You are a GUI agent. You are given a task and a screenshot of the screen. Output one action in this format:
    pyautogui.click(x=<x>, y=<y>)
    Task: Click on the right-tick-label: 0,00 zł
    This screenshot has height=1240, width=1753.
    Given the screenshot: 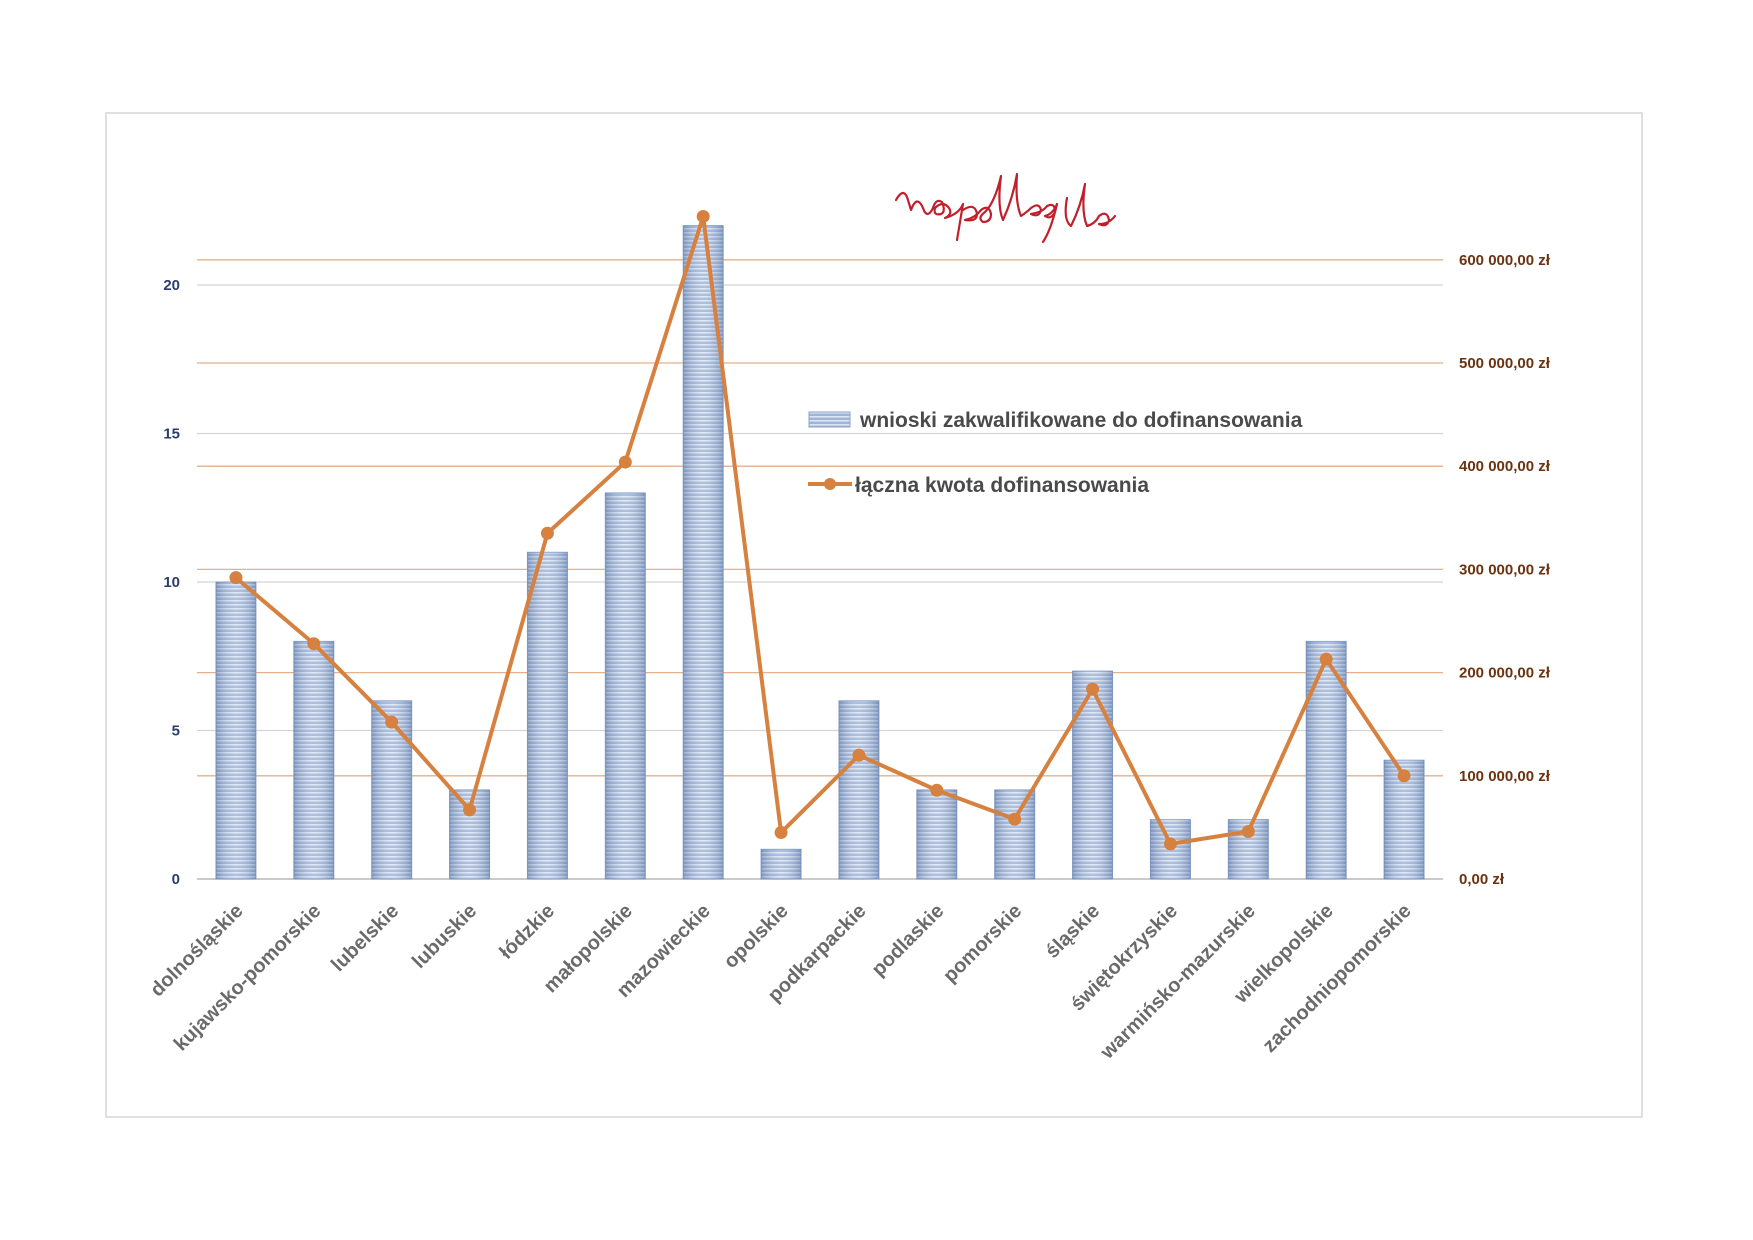 What is the action you would take?
    pyautogui.click(x=1482, y=879)
    